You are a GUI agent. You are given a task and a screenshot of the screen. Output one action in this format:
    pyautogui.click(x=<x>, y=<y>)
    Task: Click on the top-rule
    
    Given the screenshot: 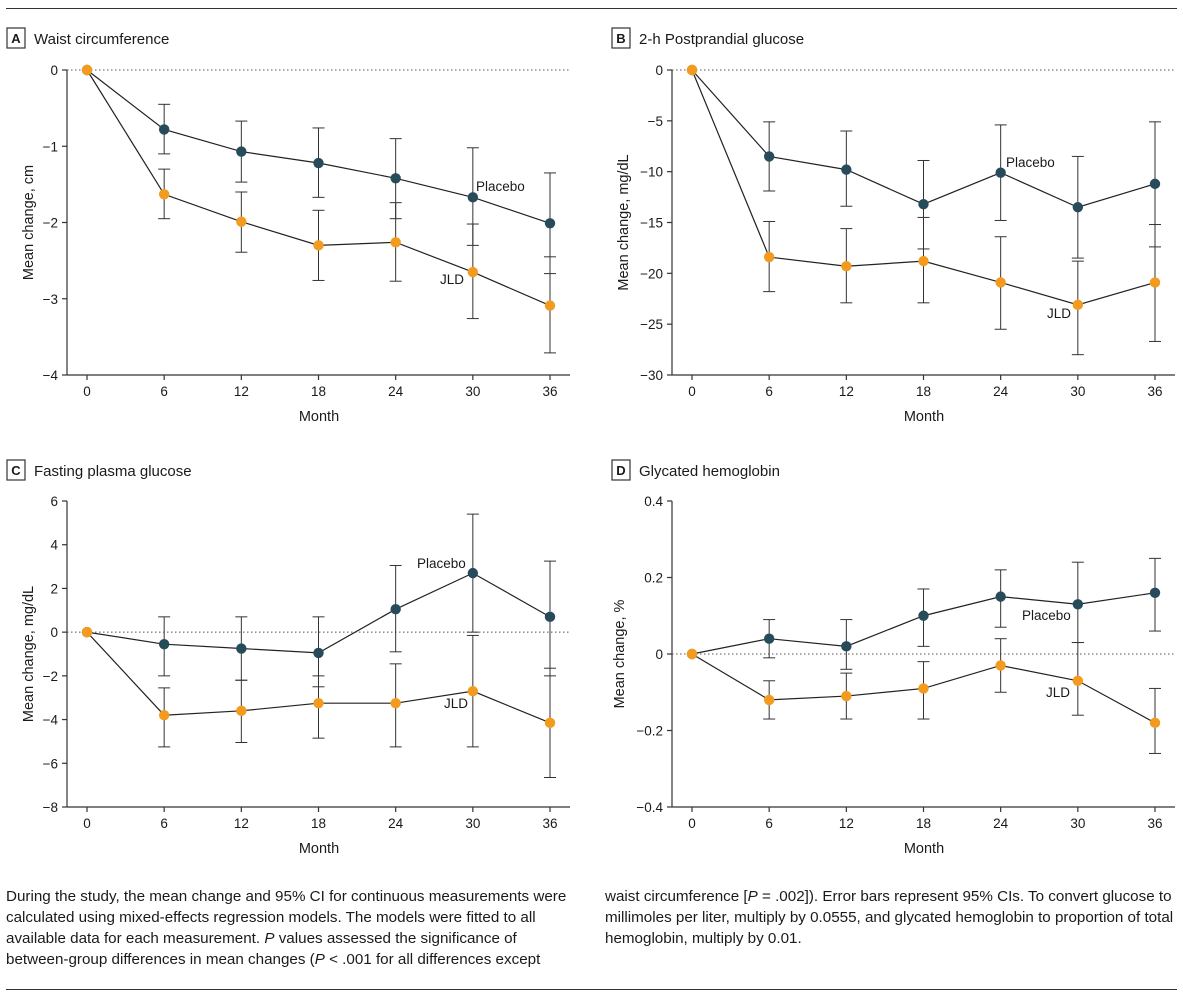 What is the action you would take?
    pyautogui.click(x=591, y=8)
    